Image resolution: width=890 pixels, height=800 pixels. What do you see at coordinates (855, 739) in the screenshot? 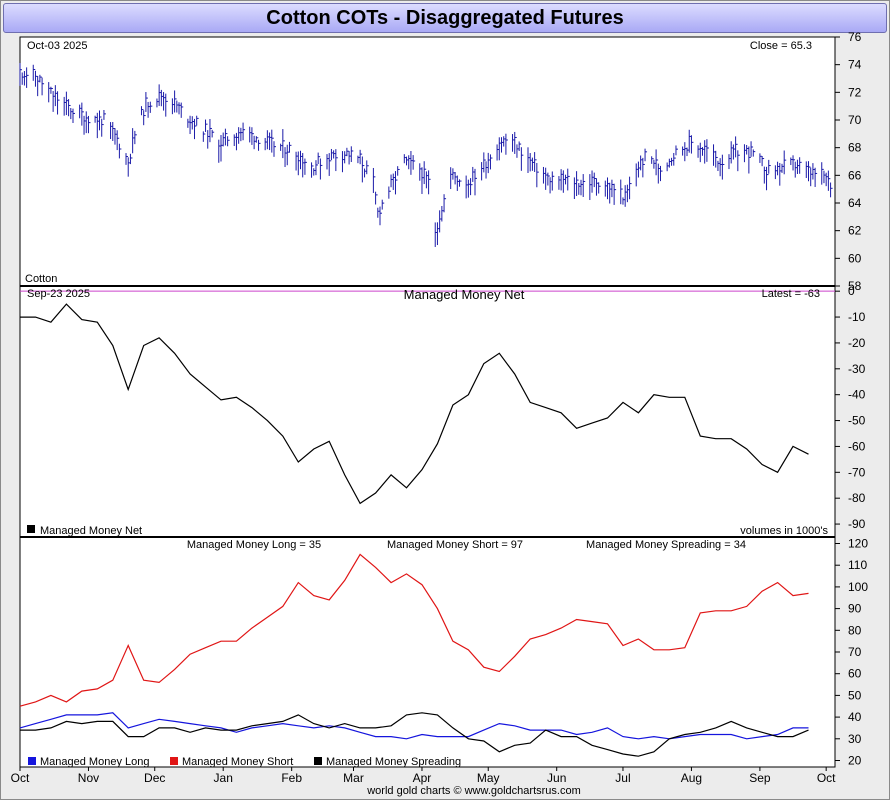
I see `positions-y-tick-label: 30` at bounding box center [855, 739].